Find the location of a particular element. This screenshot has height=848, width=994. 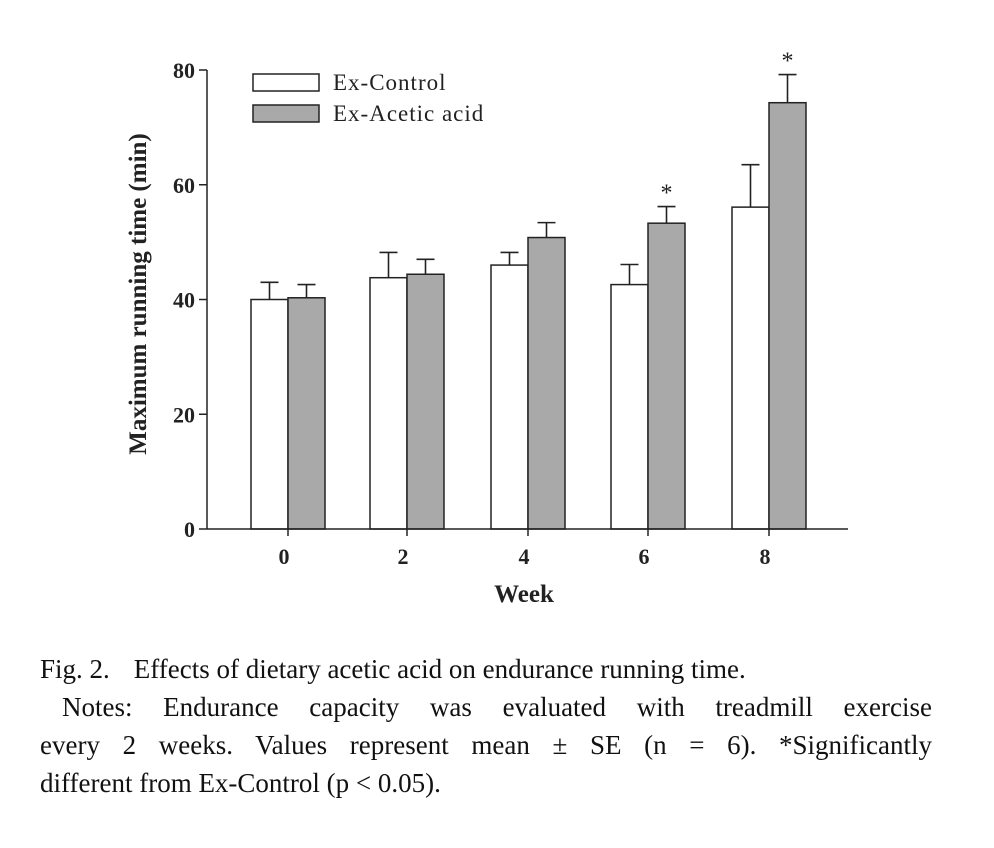

x-ticks-layer: 0 2 4 6 8 is located at coordinates (525, 549).